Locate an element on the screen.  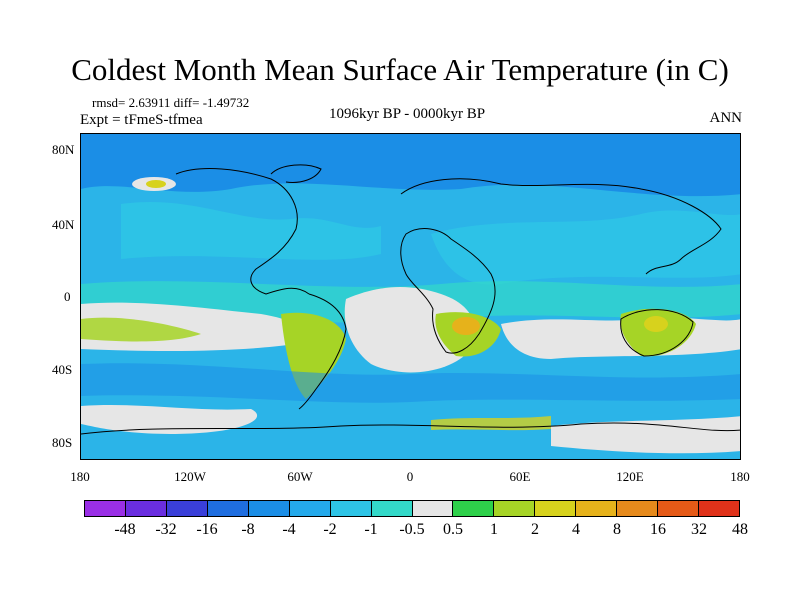
eurasia-band is located at coordinates (585, 247).